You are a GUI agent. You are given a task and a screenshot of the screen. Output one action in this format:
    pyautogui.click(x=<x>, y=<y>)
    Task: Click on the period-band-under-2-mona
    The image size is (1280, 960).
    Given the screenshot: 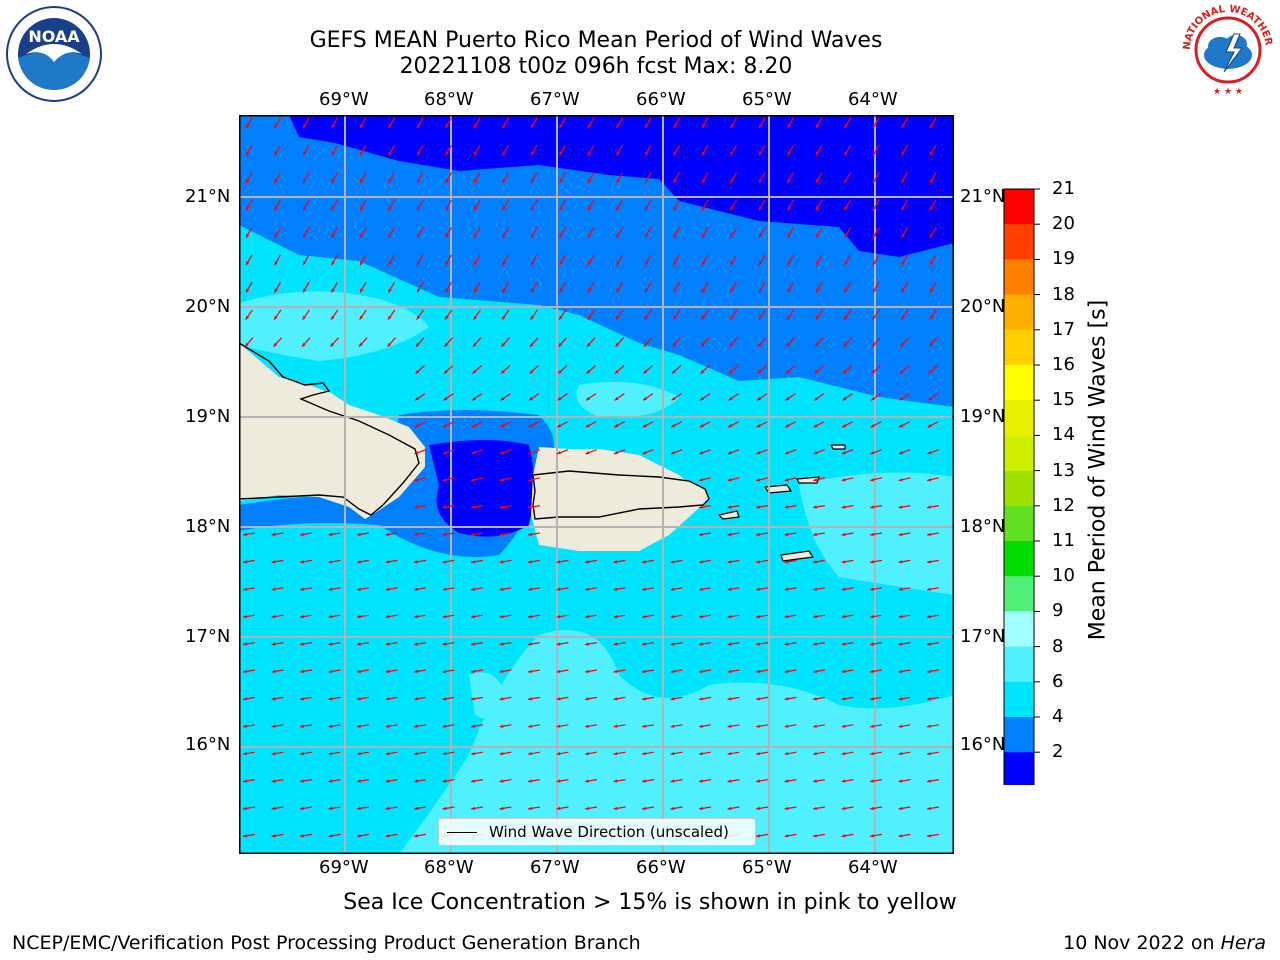 What is the action you would take?
    pyautogui.click(x=481, y=488)
    